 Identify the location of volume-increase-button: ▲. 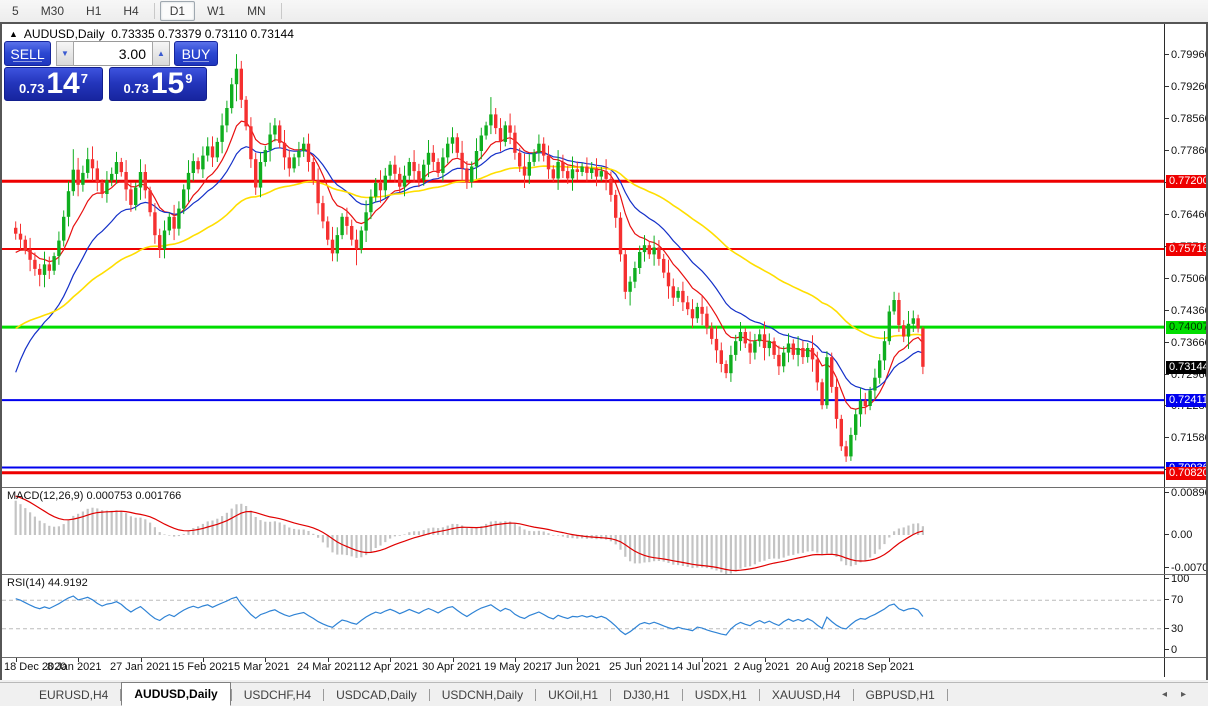
(161, 53).